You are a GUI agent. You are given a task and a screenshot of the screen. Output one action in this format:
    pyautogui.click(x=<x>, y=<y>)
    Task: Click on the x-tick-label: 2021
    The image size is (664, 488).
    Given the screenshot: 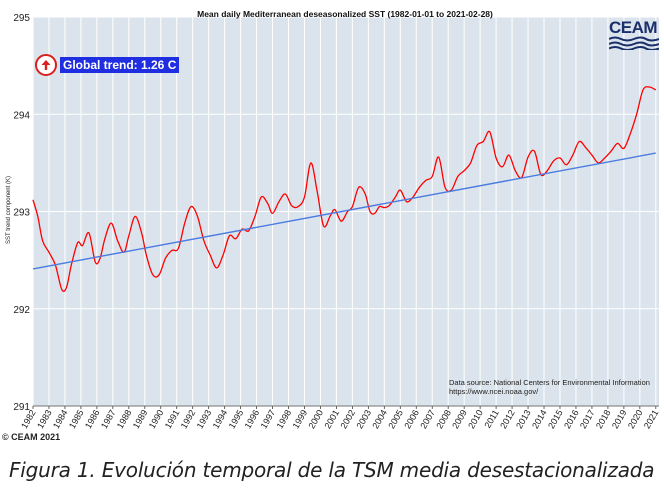 What is the action you would take?
    pyautogui.click(x=651, y=419)
    